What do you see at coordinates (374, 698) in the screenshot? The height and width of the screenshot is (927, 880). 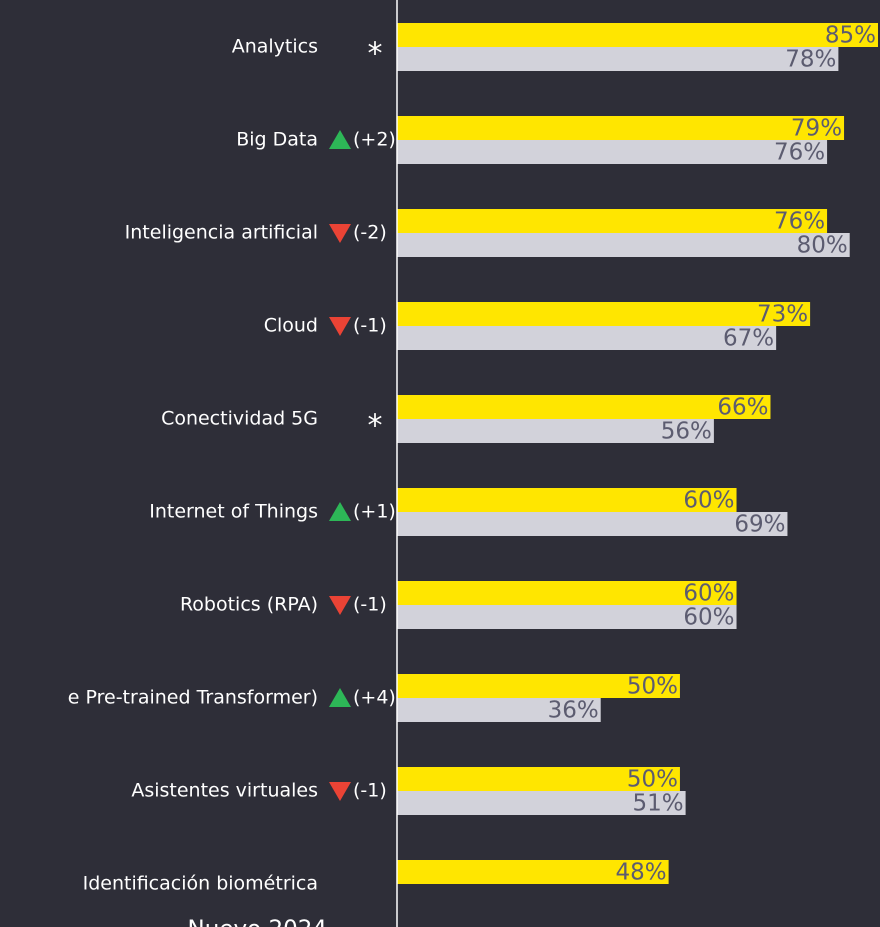 I see `rank-change: (+4)` at bounding box center [374, 698].